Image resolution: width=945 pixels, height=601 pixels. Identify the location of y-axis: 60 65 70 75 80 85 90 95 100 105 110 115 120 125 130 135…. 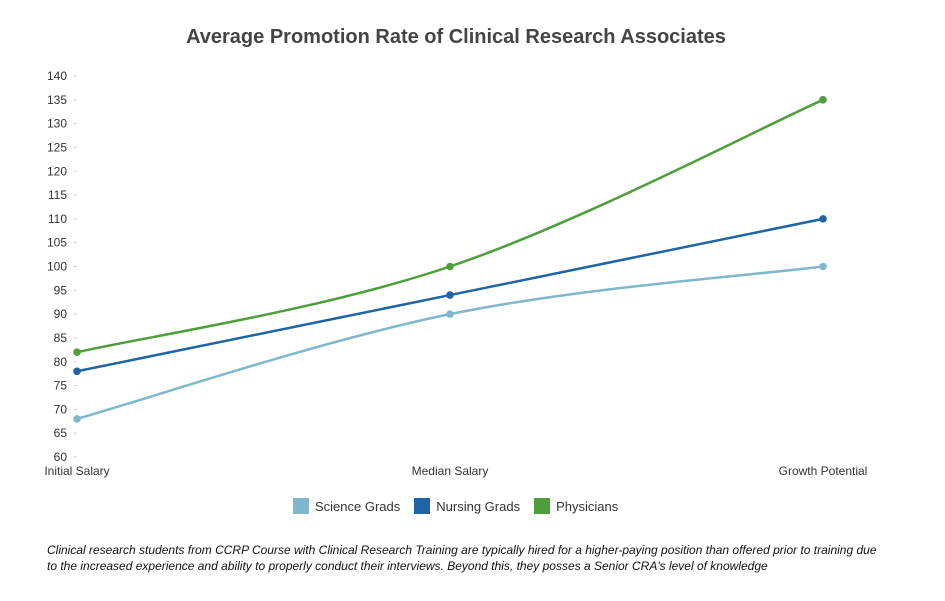
(62, 266).